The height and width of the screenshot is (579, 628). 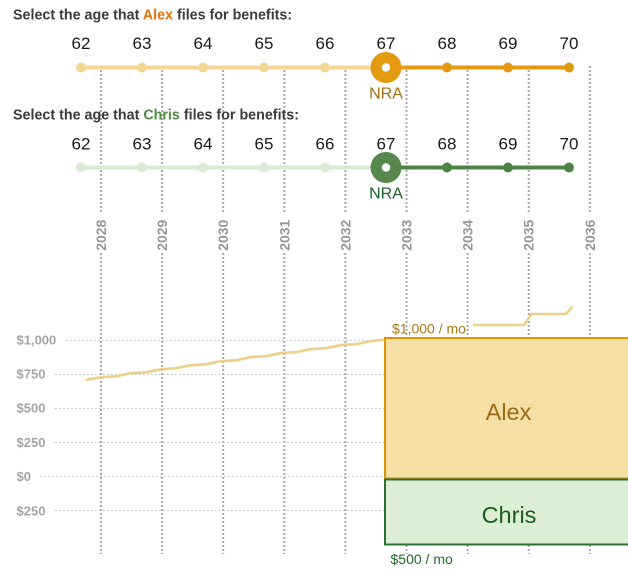 I want to click on svg-text: Chris, so click(x=509, y=515).